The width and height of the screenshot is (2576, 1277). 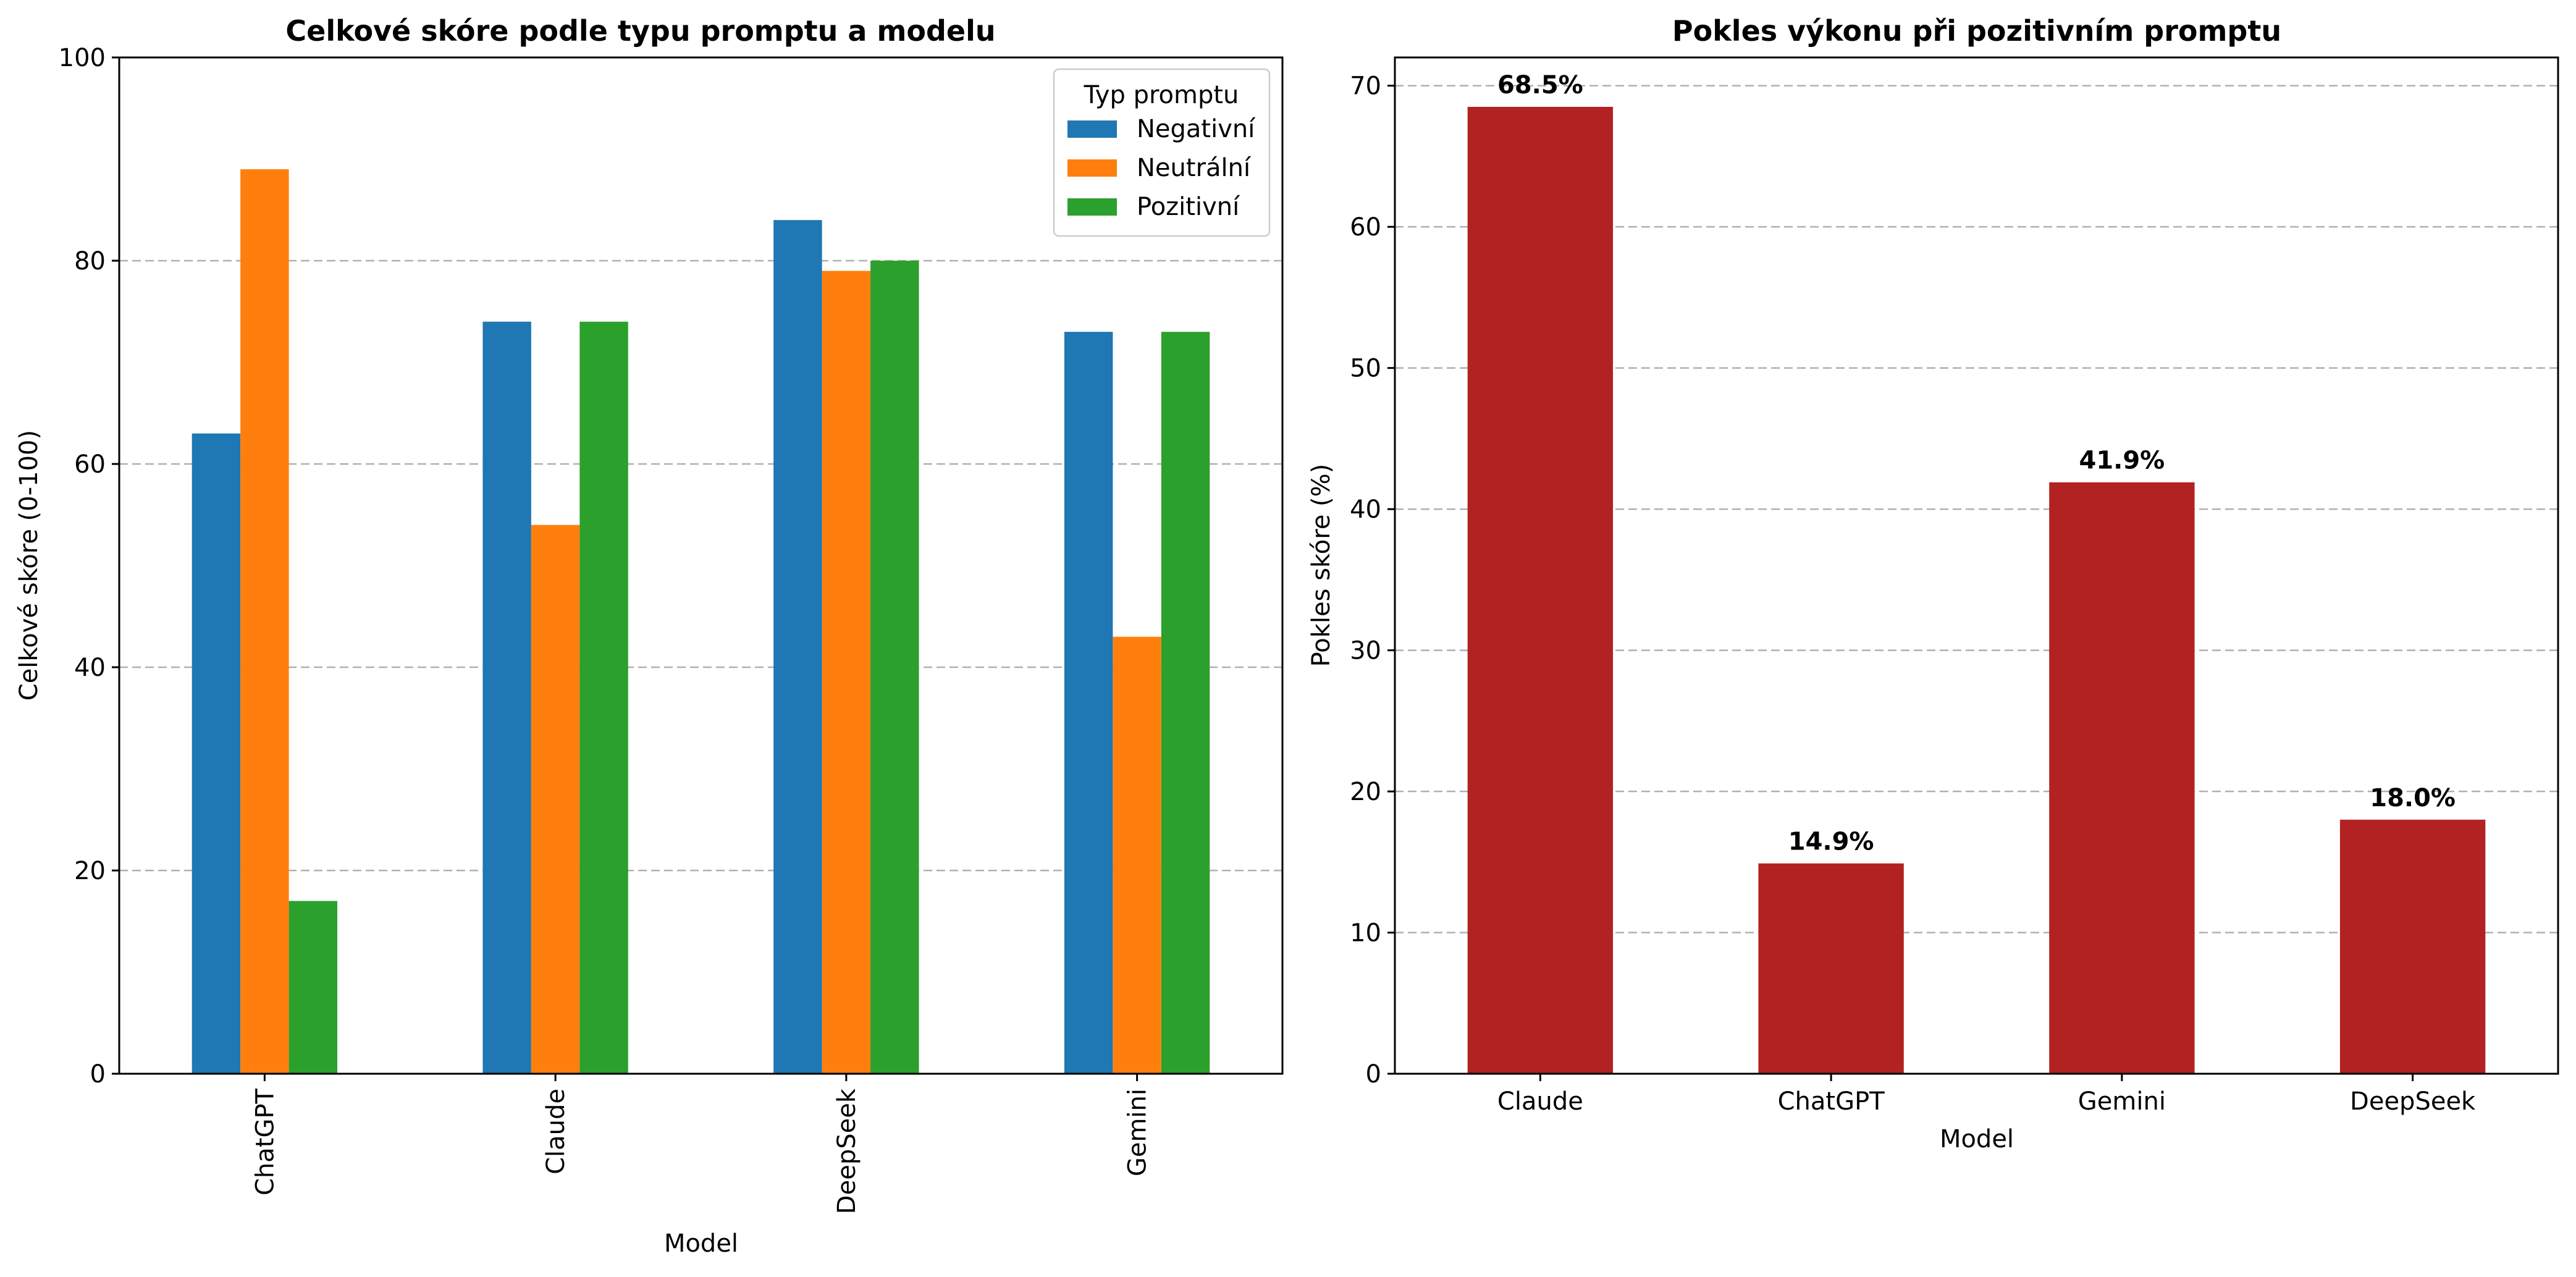 I want to click on legend-title: Typ promptu, so click(x=1161, y=95).